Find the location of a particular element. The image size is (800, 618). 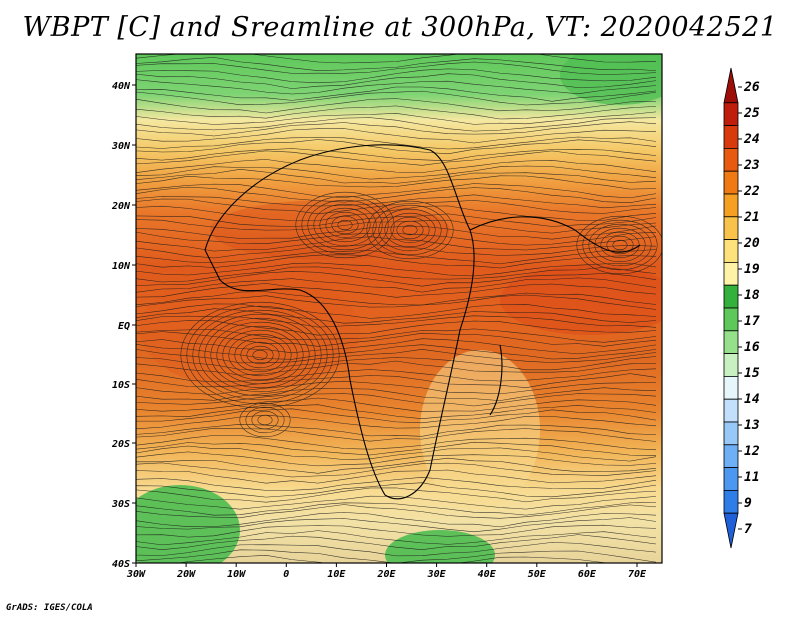

colorbar-label: 15 is located at coordinates (752, 373).